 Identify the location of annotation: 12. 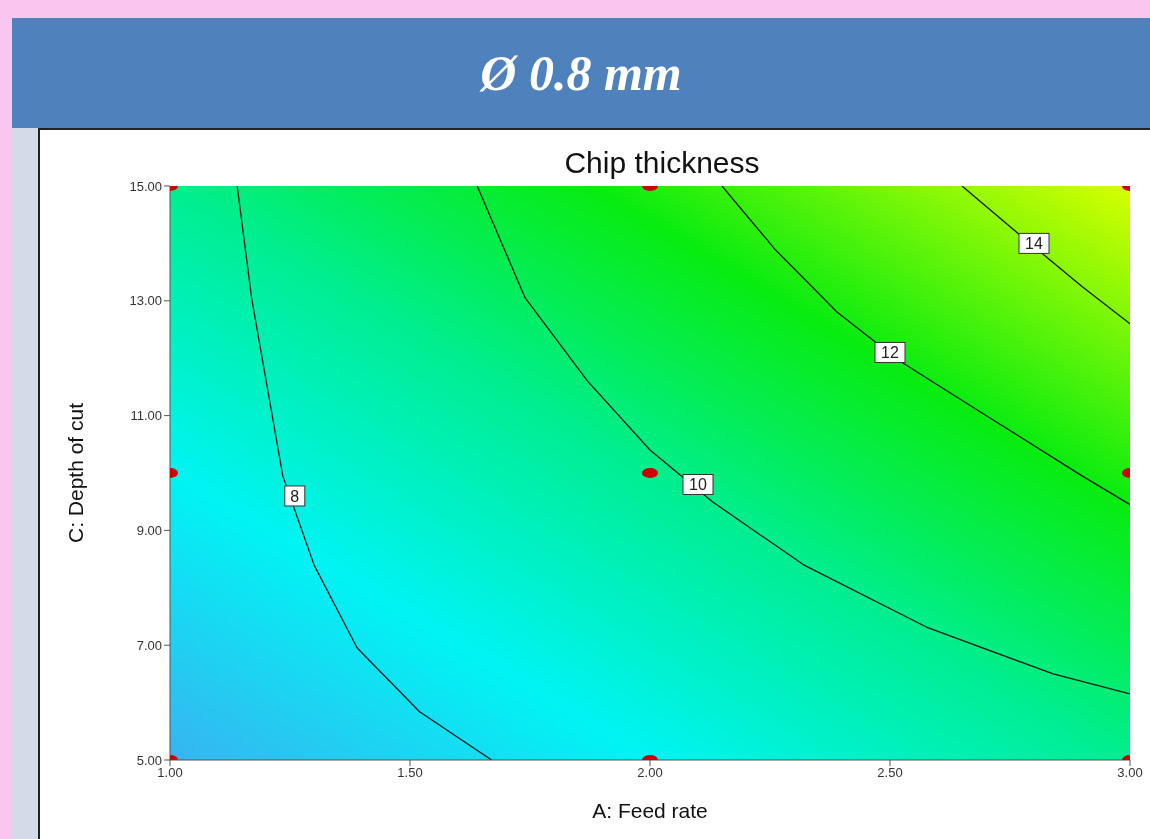
(890, 353).